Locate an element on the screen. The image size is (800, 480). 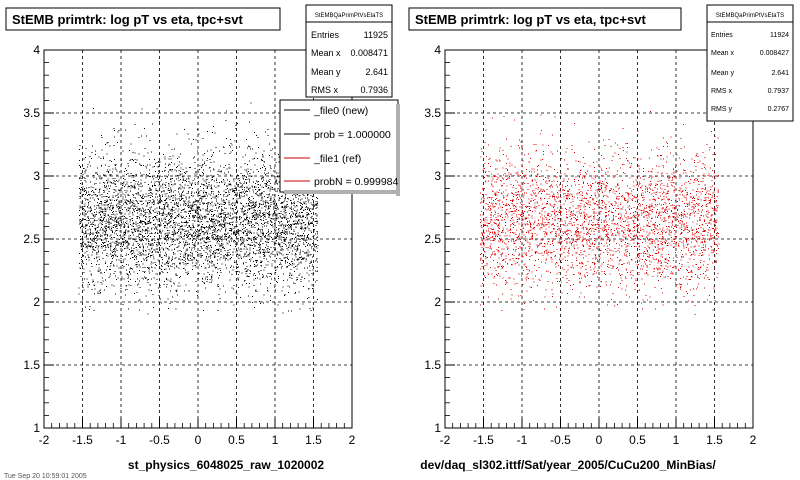
footer-timestamp: Tue Sep 20 10:59:01 2005 is located at coordinates (45, 476).